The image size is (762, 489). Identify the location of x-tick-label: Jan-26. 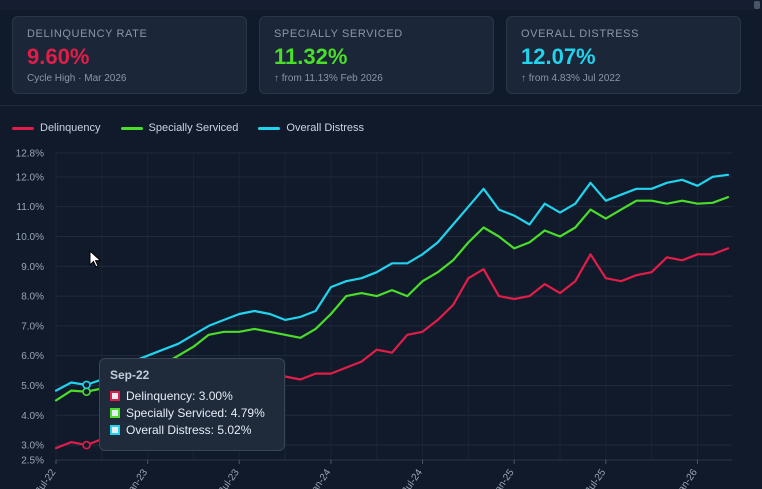
(686, 478).